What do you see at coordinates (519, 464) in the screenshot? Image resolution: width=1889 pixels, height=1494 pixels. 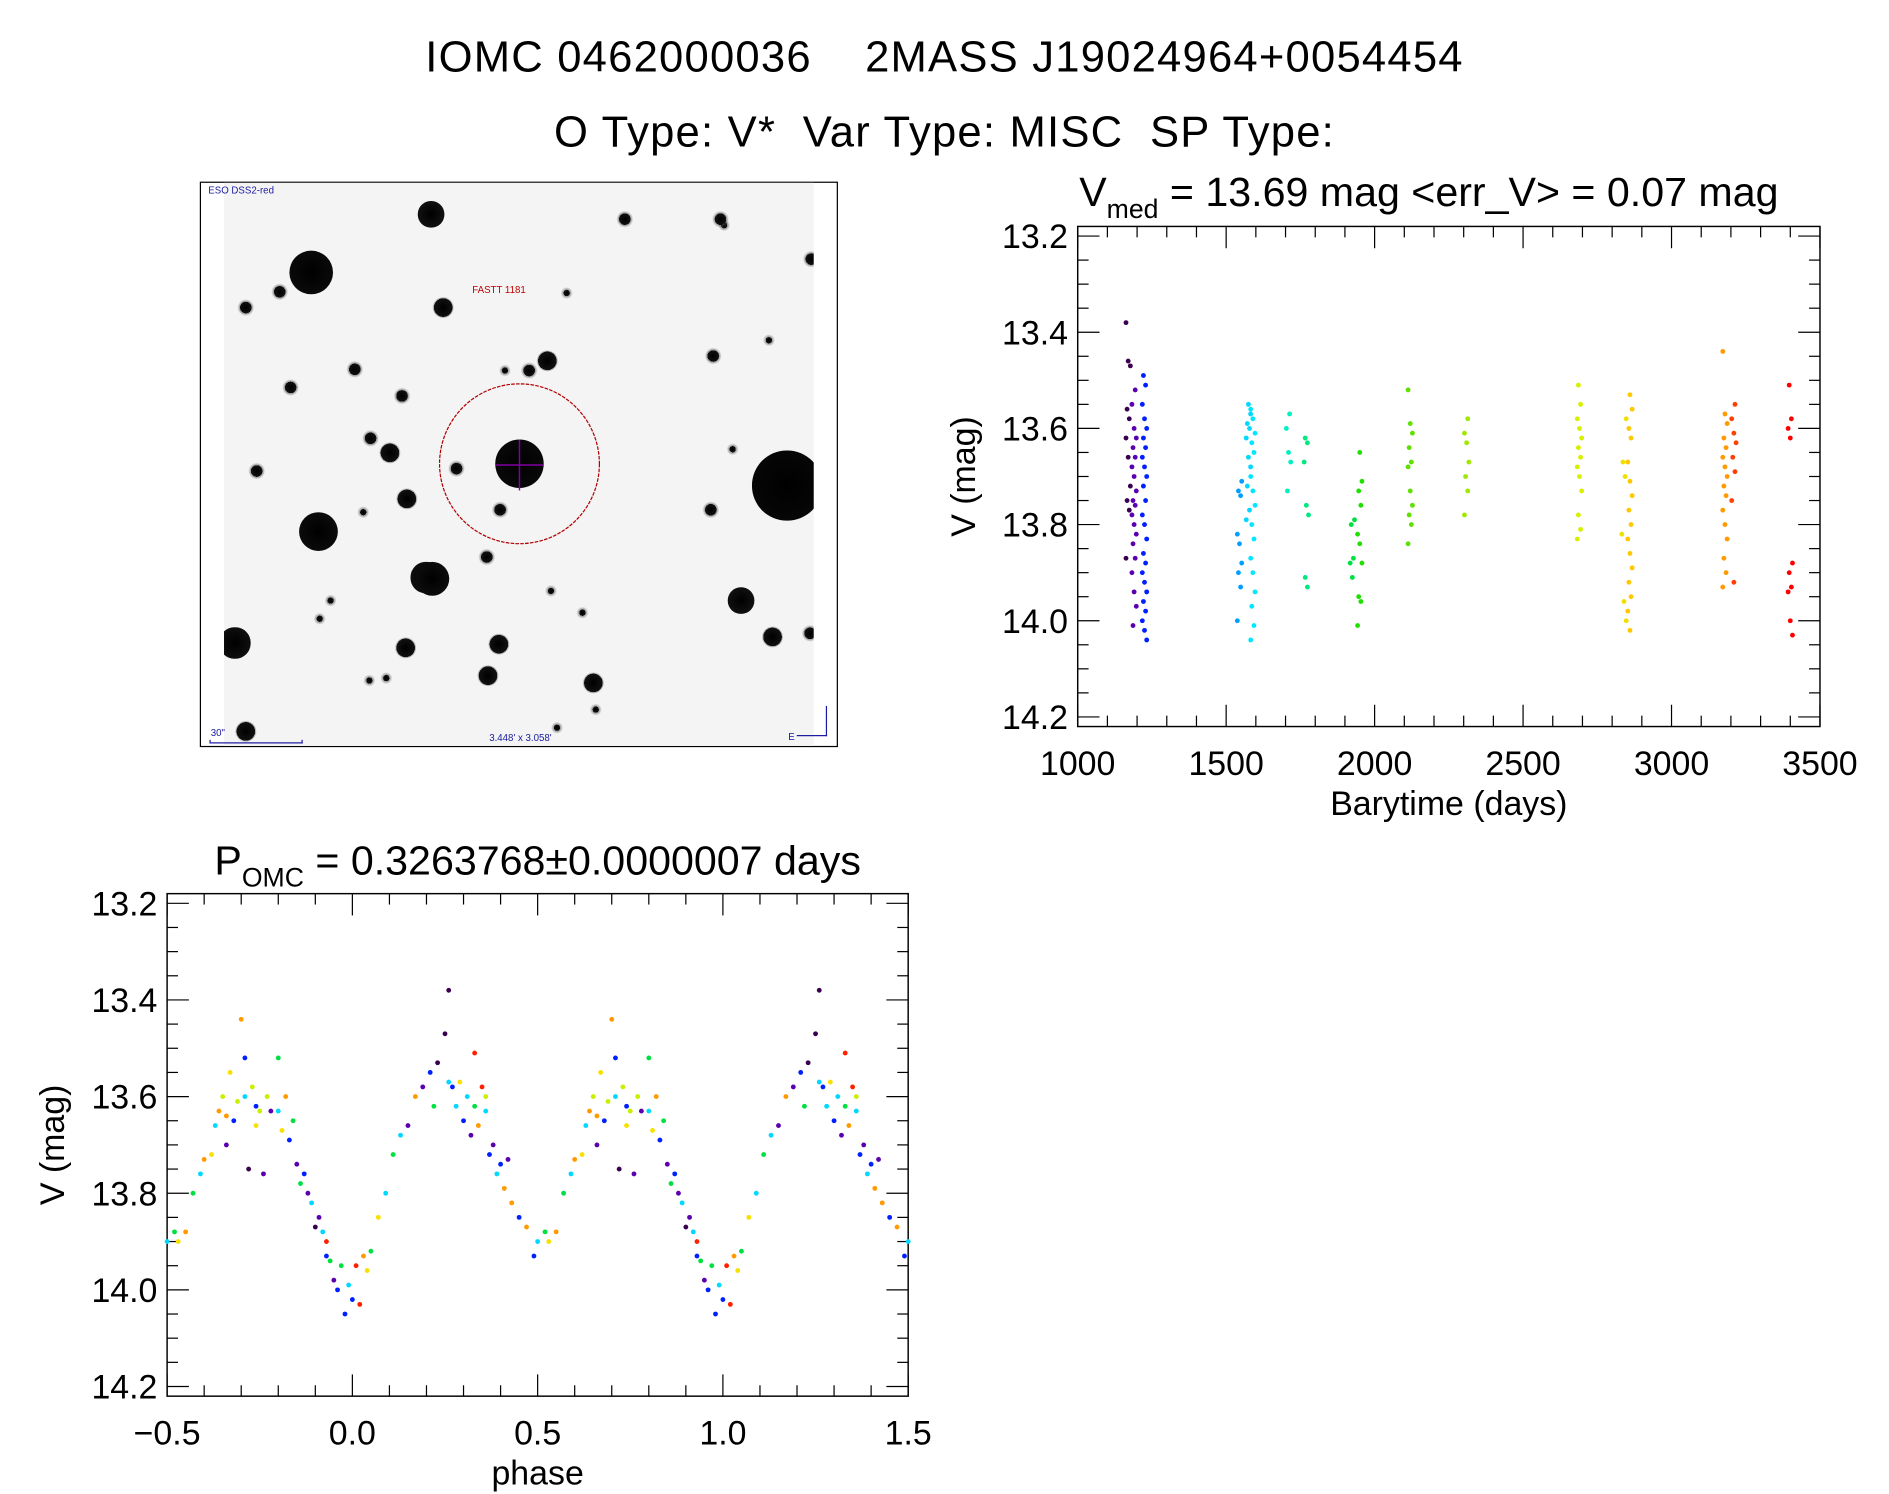 I see `target-overlay` at bounding box center [519, 464].